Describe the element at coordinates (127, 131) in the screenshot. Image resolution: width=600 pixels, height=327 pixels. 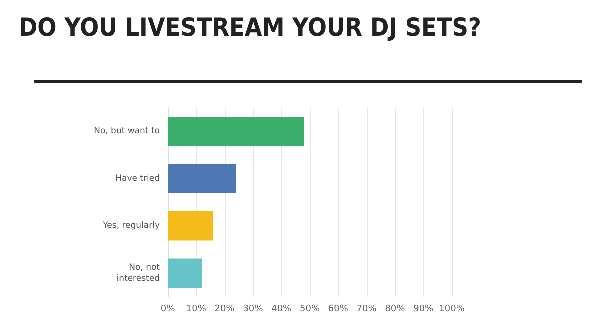
I see `y-tick-label: No, but want to` at that location.